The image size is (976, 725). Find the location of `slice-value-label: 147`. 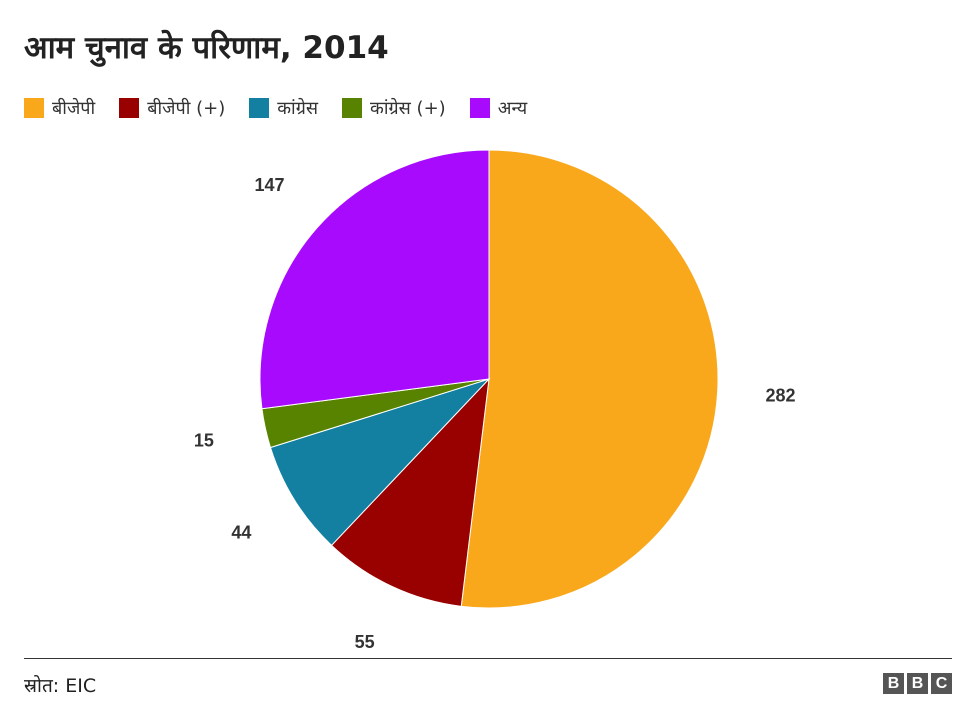

slice-value-label: 147 is located at coordinates (270, 185).